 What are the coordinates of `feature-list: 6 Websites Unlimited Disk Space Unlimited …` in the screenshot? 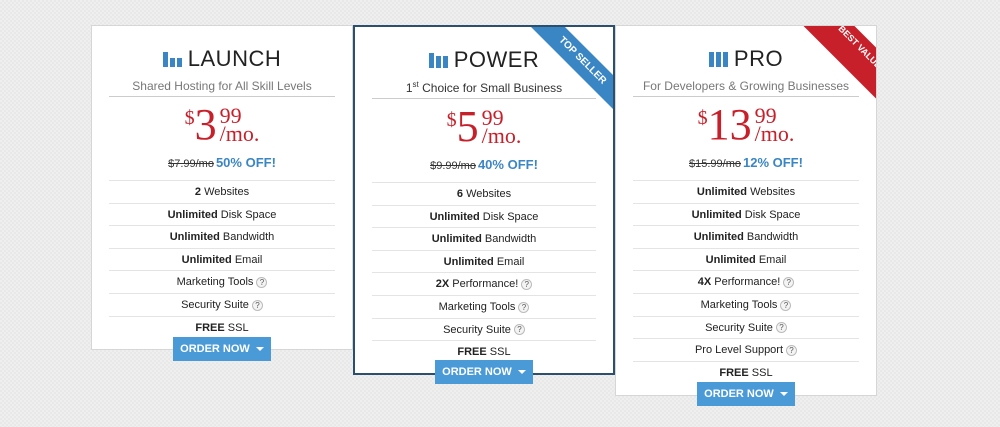 It's located at (484, 273).